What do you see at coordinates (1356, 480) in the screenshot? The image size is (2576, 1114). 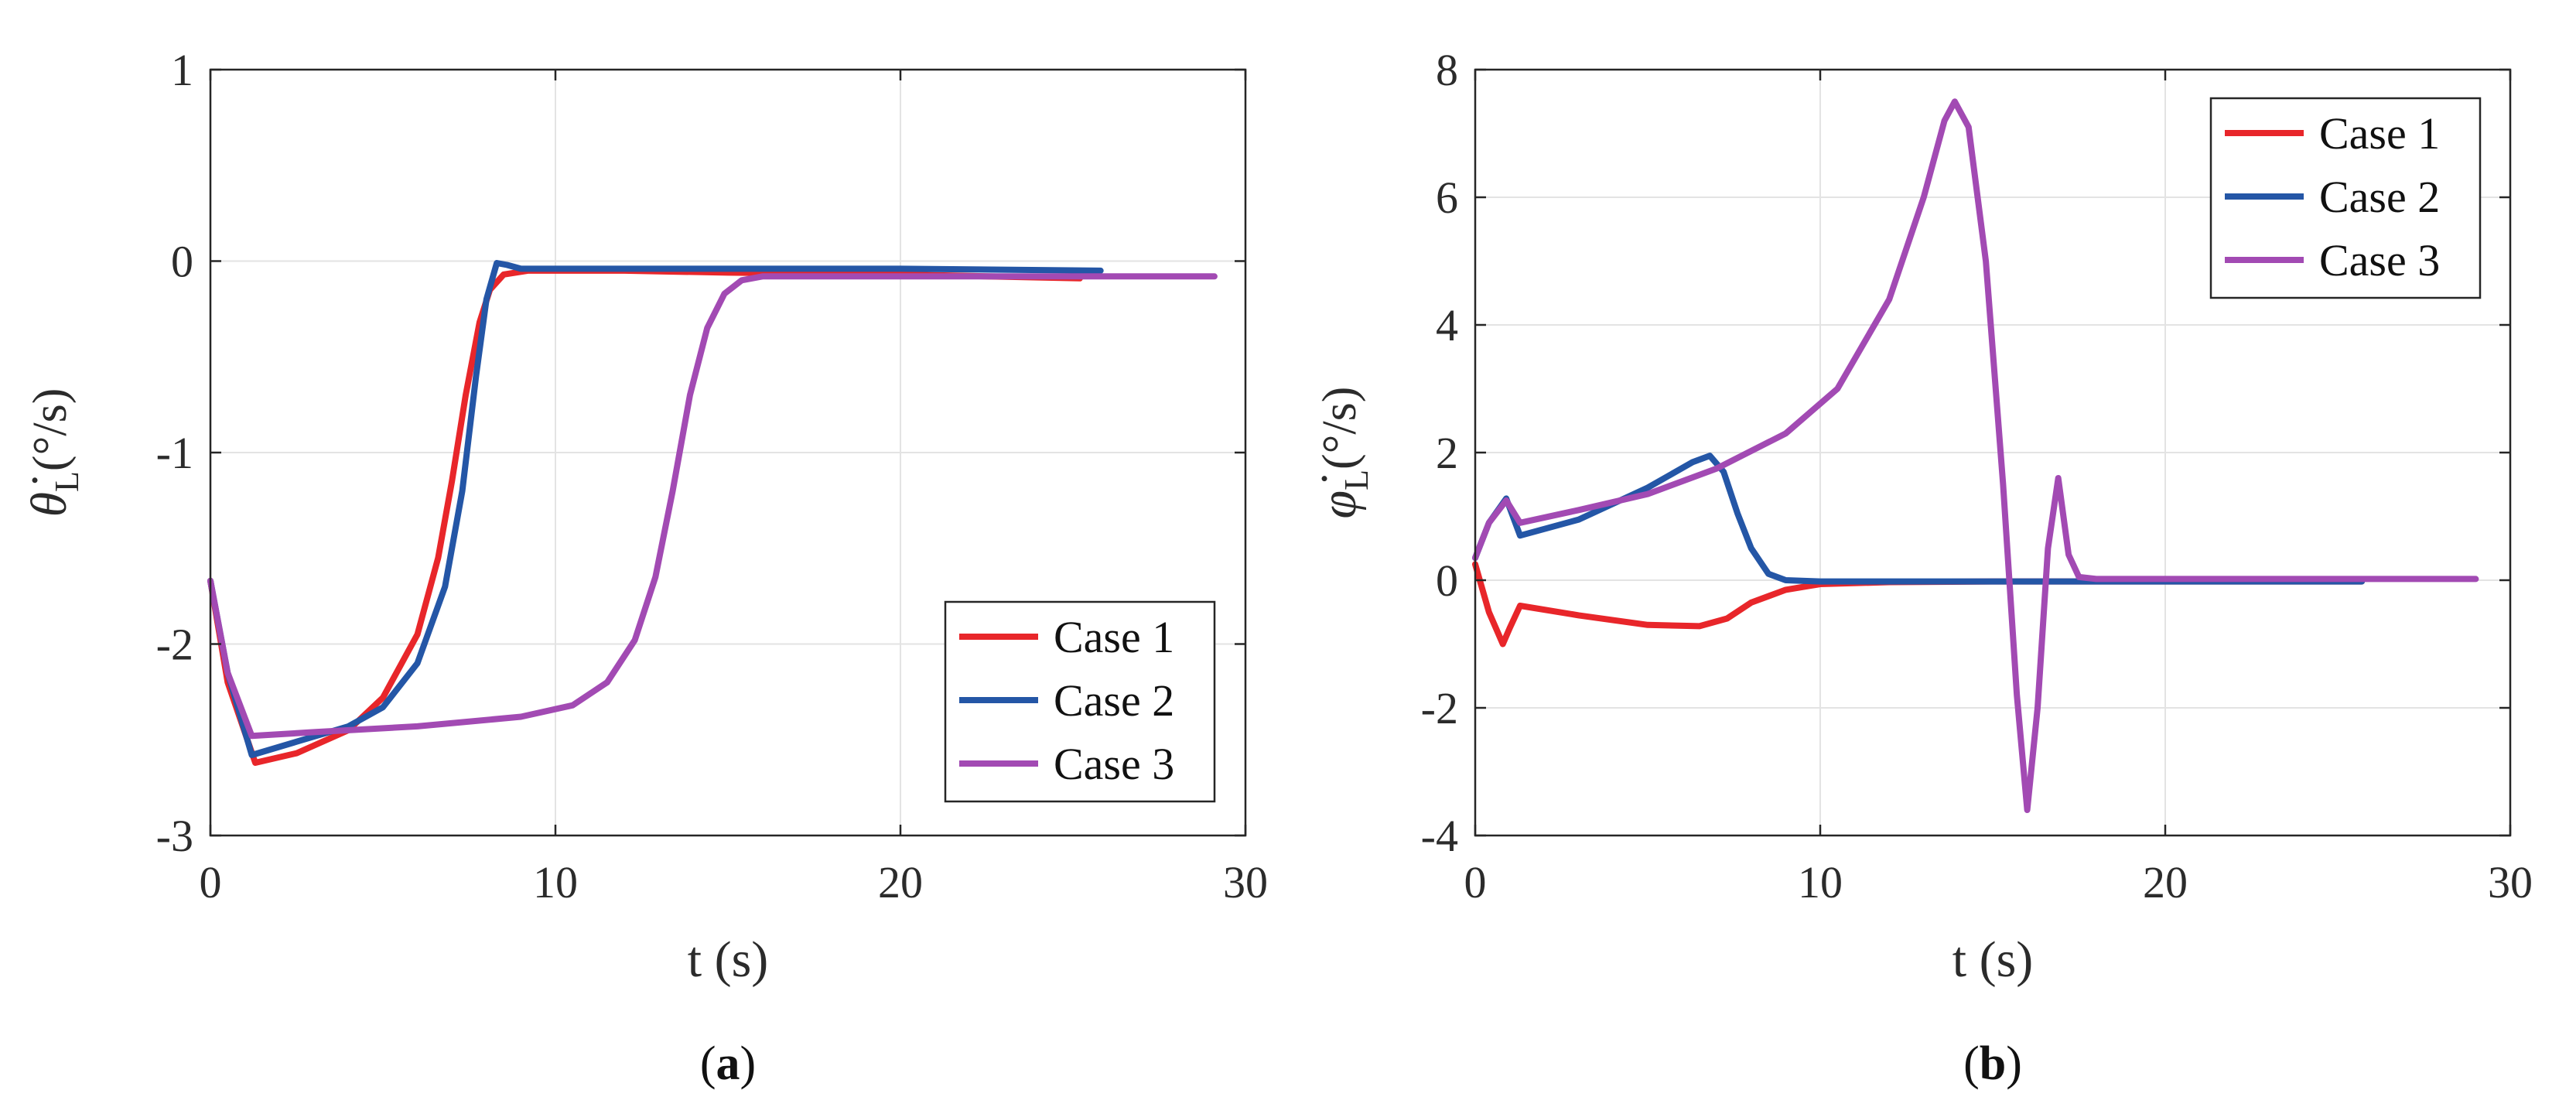 I see `y-axis-label-sub-b: L` at bounding box center [1356, 480].